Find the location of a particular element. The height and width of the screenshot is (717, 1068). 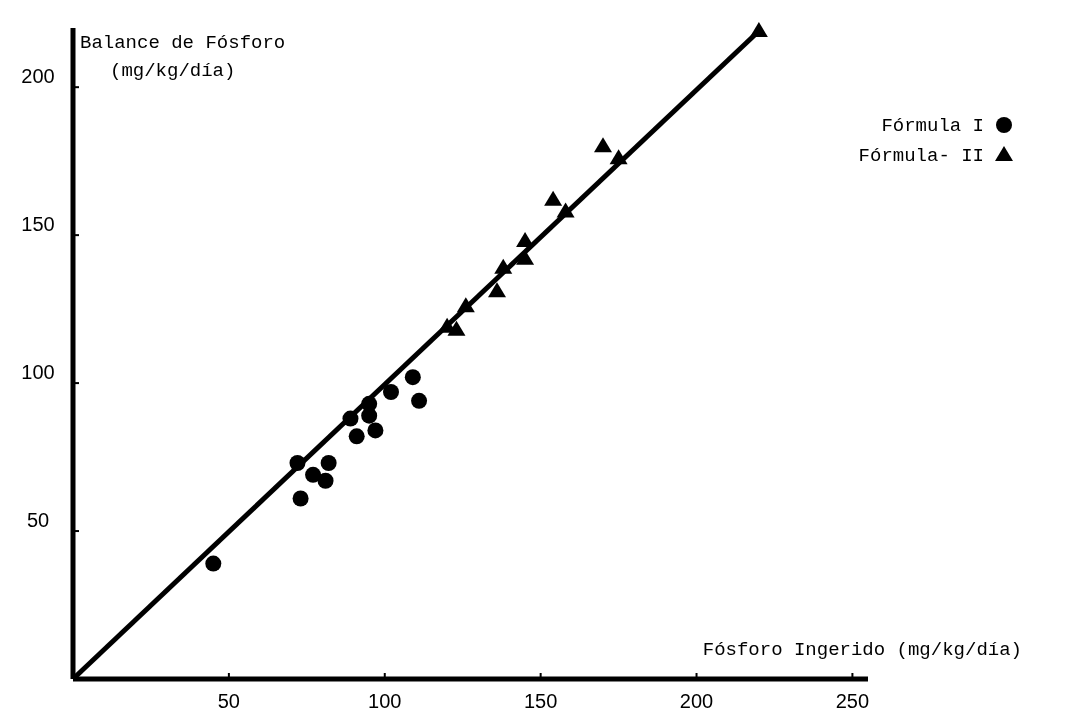

y-tick-label: 50 is located at coordinates (38, 520).